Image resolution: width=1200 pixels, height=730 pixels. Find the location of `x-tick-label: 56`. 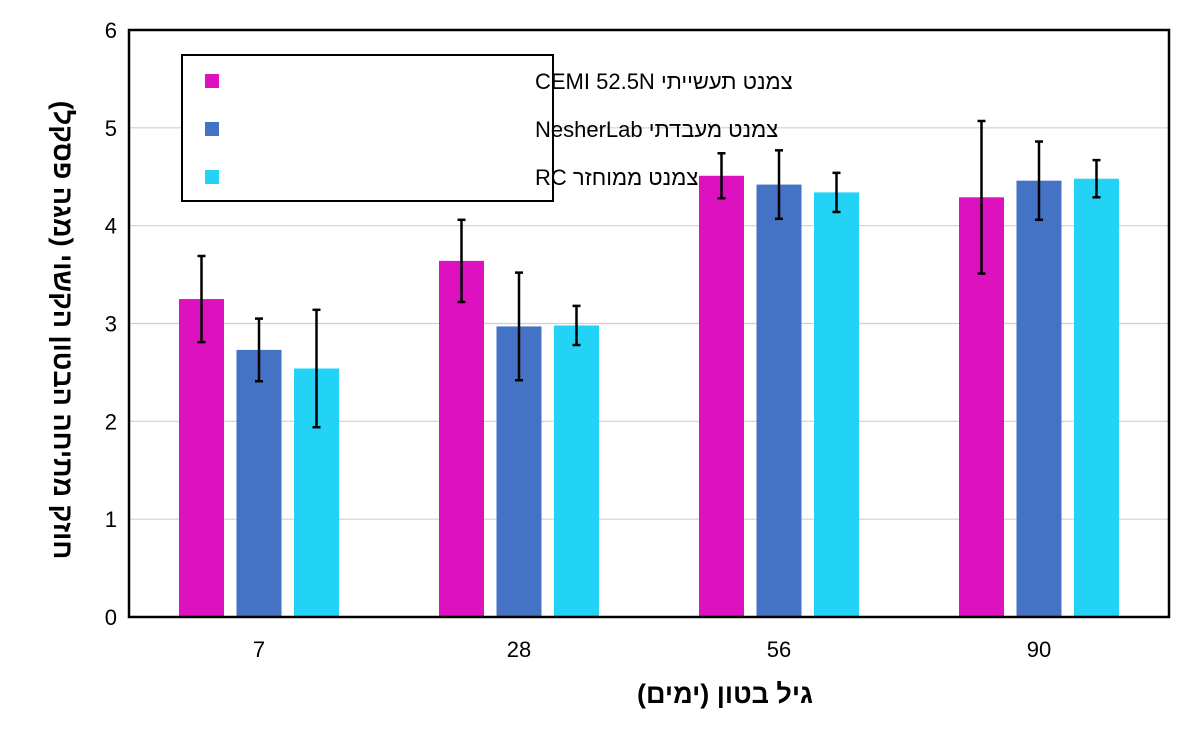

x-tick-label: 56 is located at coordinates (779, 649).